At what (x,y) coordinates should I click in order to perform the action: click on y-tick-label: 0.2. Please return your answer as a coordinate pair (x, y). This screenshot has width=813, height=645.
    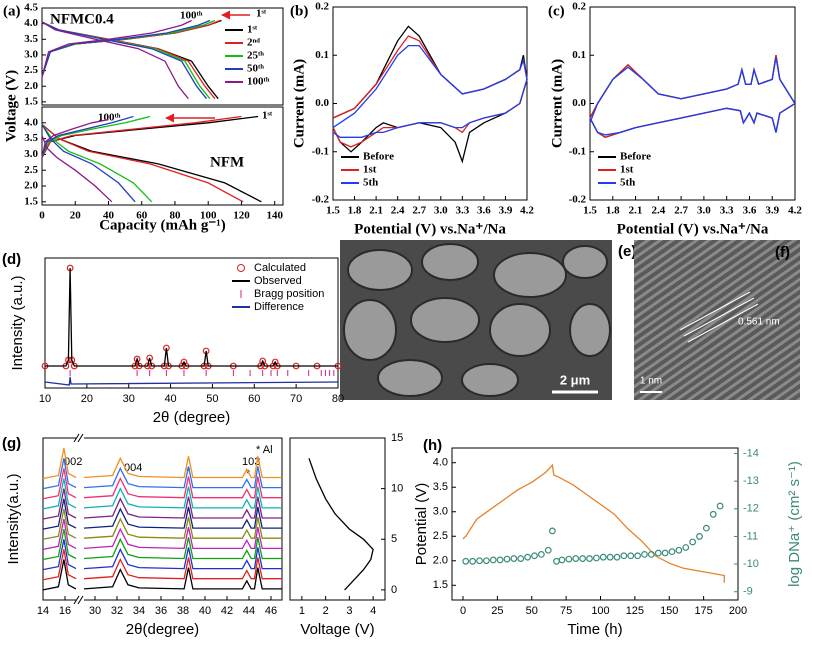
    Looking at the image, I should click on (322, 7).